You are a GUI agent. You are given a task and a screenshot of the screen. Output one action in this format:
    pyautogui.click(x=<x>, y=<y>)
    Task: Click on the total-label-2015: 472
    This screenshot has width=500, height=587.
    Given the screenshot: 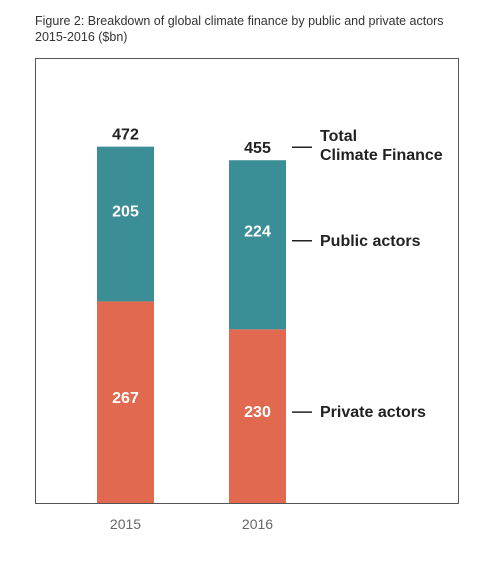 What is the action you would take?
    pyautogui.click(x=125, y=135)
    